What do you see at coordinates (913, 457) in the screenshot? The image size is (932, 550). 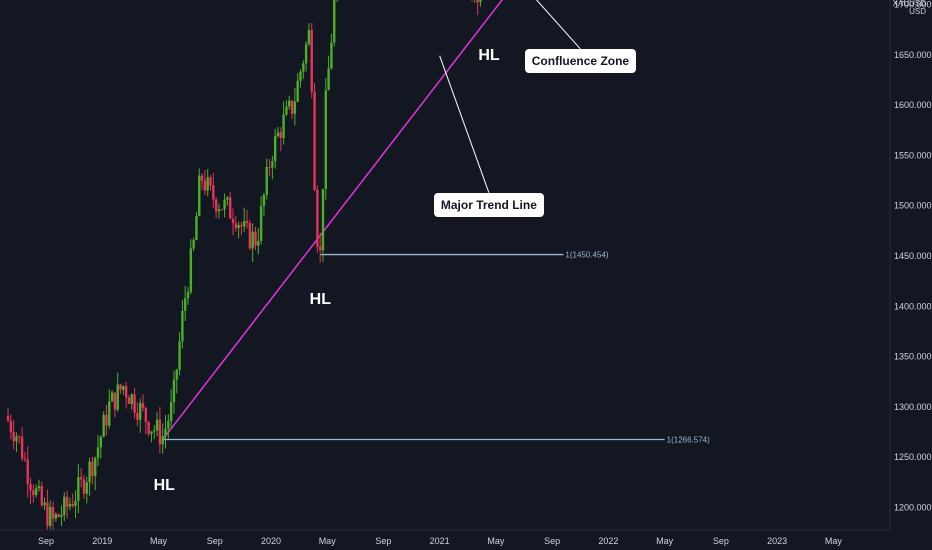 I see `y-tick-label: 1250.000` at bounding box center [913, 457].